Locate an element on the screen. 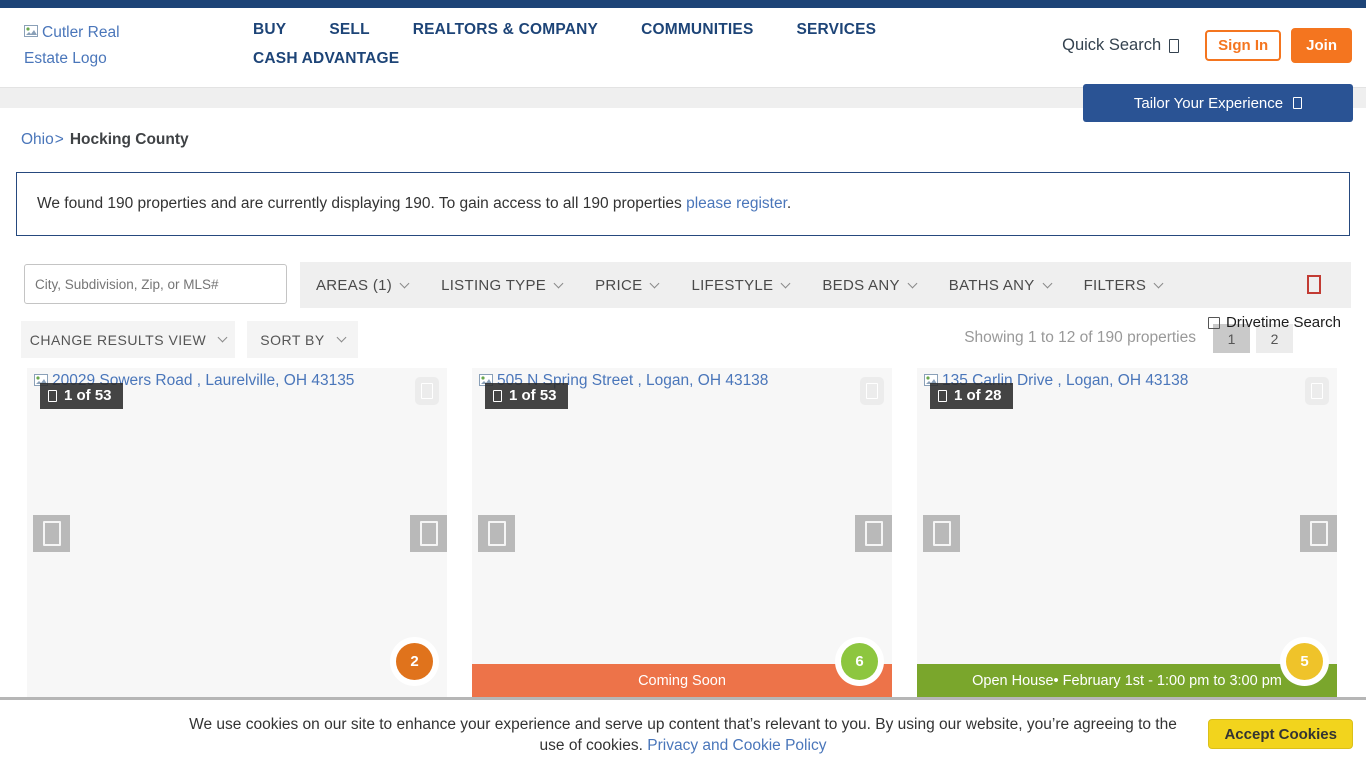 The height and width of the screenshot is (768, 1366). accept-cookies-button: Accept Cookies is located at coordinates (1280, 734).